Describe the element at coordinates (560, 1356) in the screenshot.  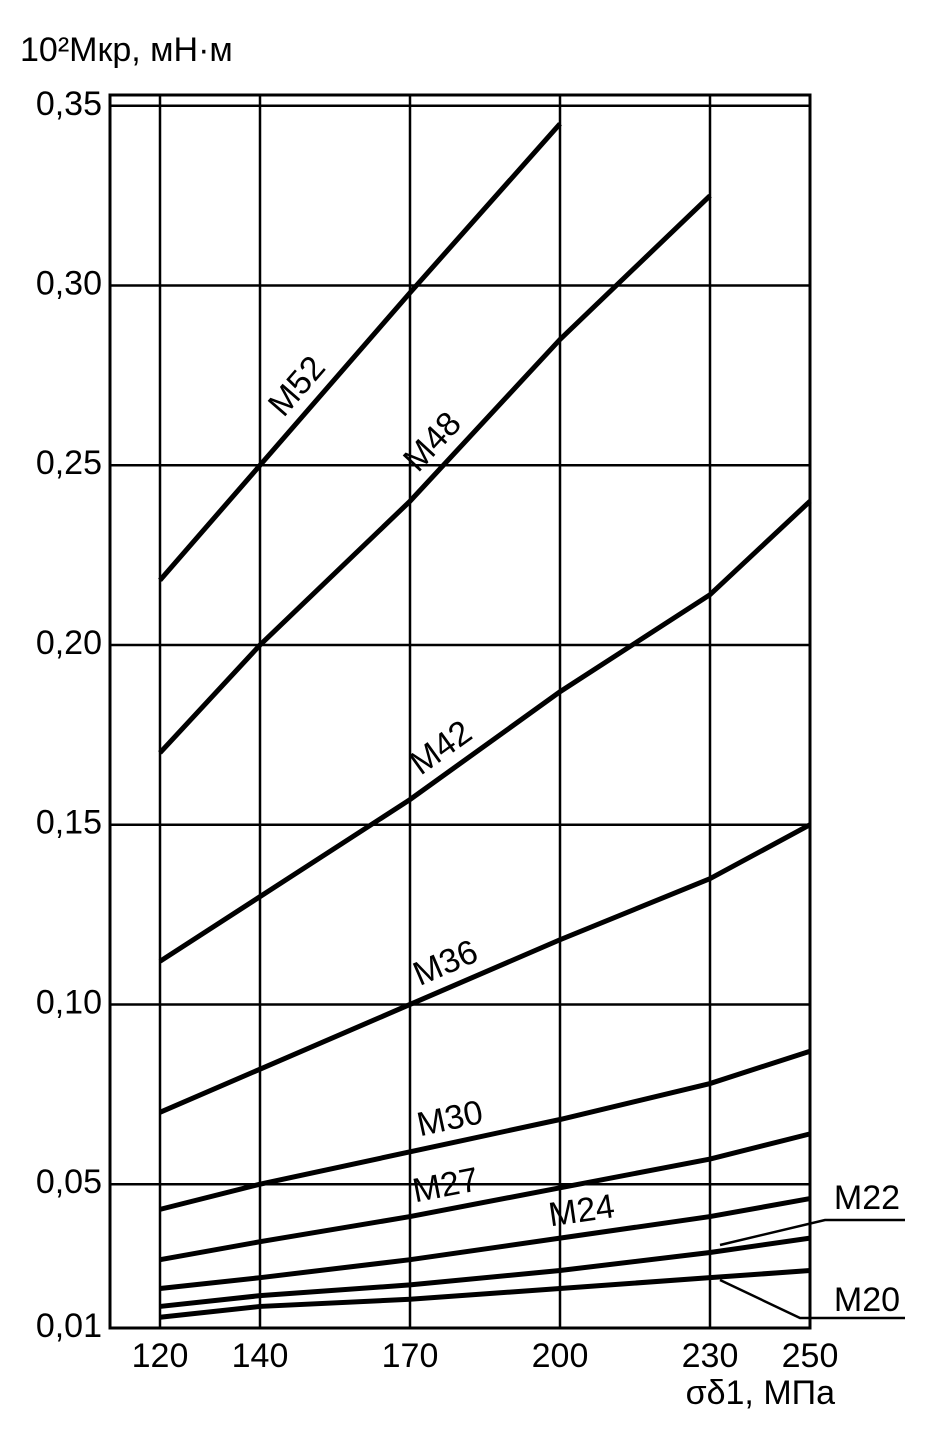
I see `x-tick-label: 200` at that location.